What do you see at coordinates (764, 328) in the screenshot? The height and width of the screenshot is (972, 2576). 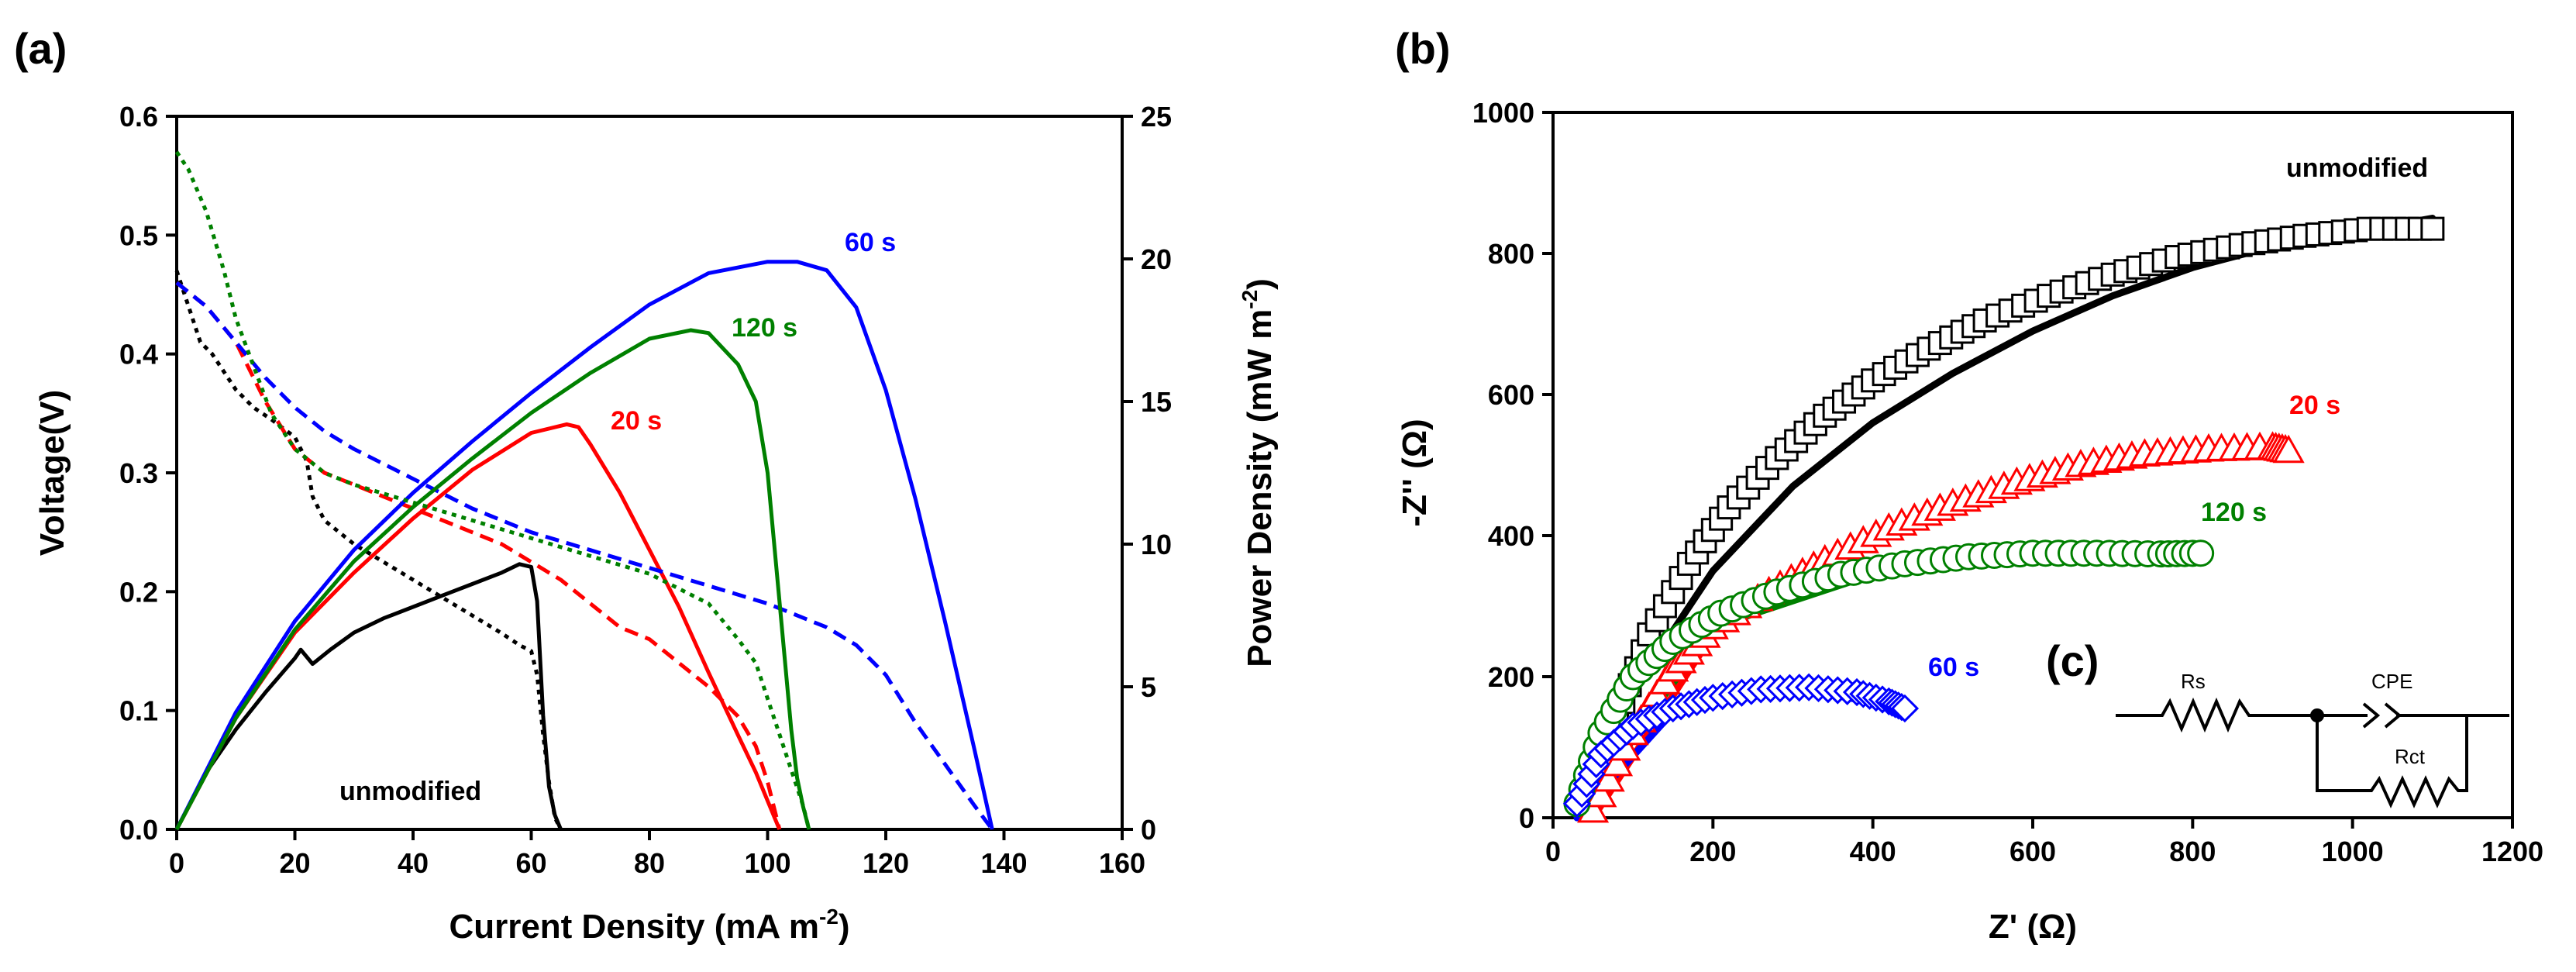 I see `label-120s-a: 120 s` at bounding box center [764, 328].